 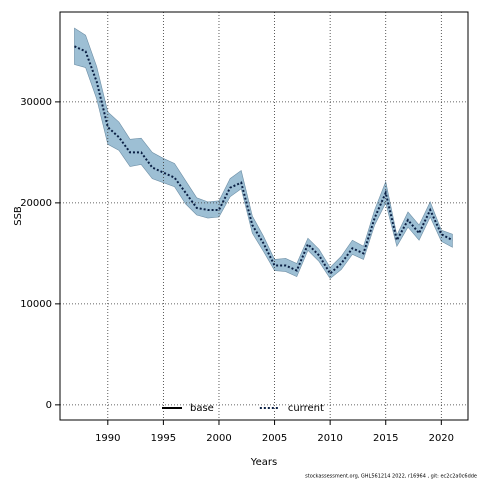 I want to click on x-tick-label: 2000, so click(x=218, y=438).